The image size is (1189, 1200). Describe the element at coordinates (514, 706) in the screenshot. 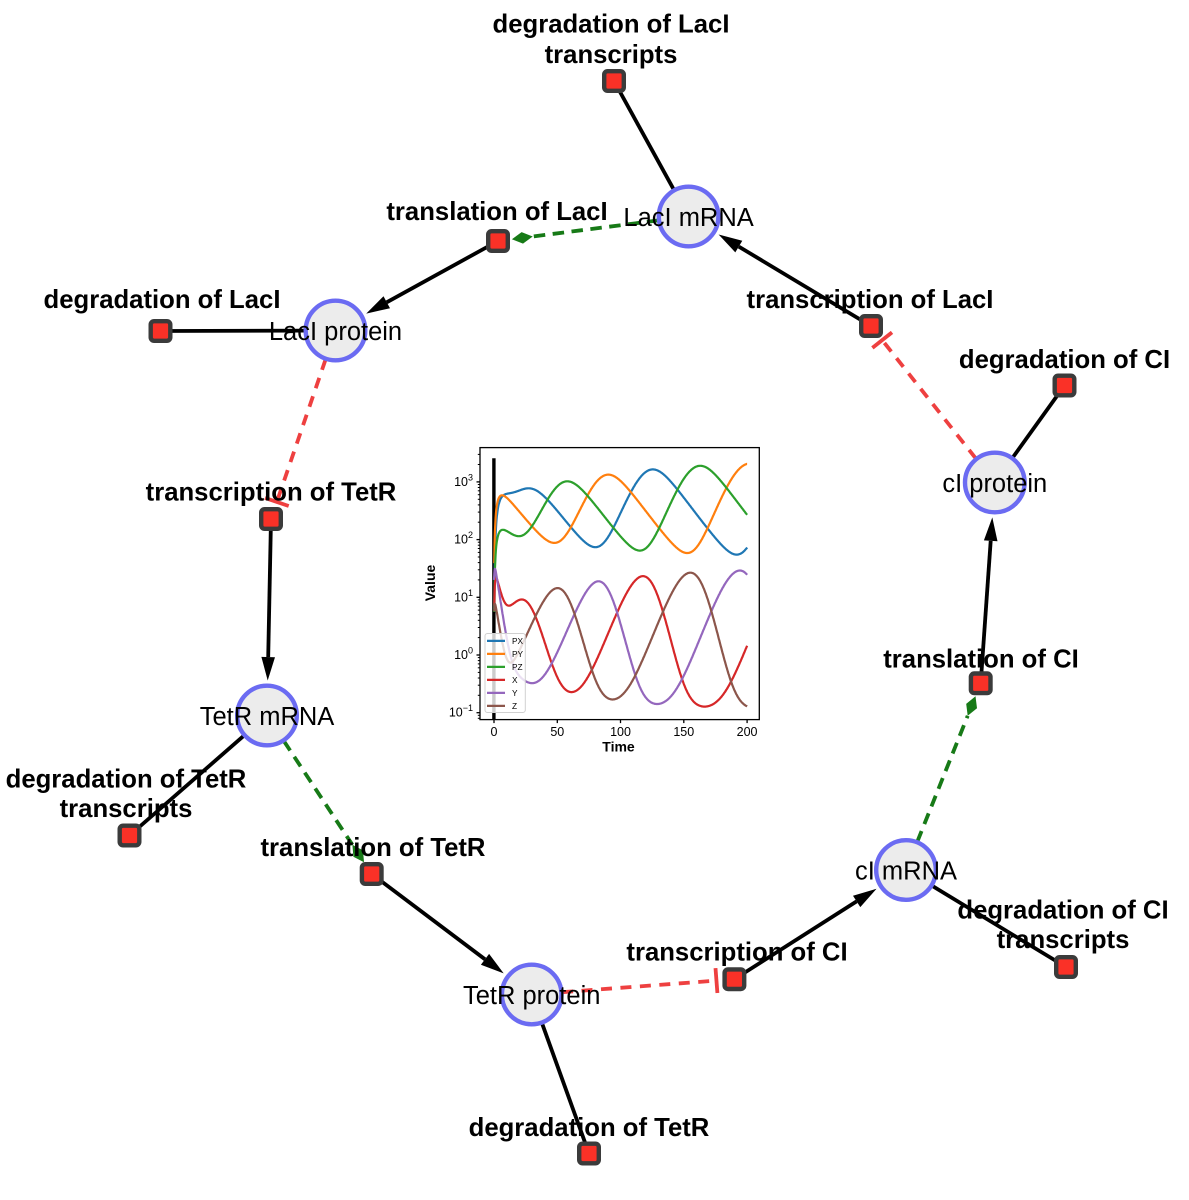

I see `svg-text: Z` at that location.